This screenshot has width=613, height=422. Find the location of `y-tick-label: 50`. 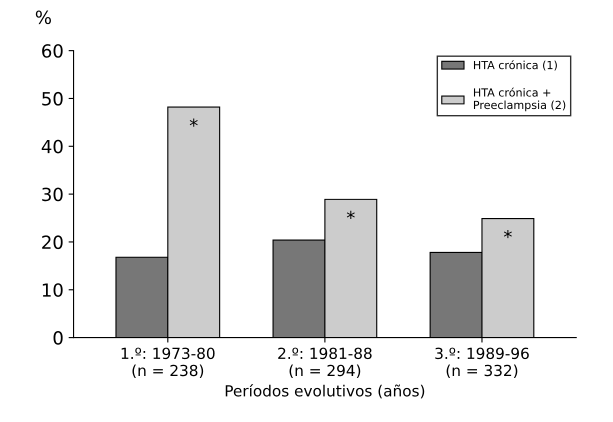

y-tick-label: 50 is located at coordinates (52, 99).